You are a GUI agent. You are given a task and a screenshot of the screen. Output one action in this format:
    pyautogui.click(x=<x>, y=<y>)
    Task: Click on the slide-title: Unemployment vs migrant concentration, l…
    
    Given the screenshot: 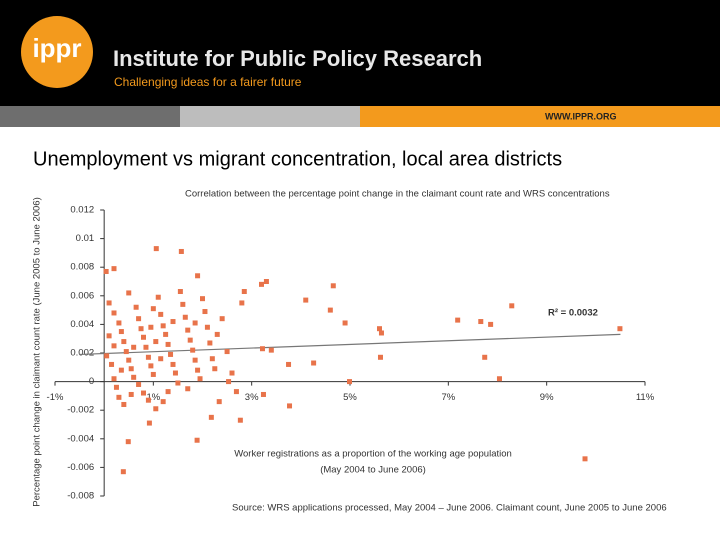 What is the action you would take?
    pyautogui.click(x=297, y=159)
    